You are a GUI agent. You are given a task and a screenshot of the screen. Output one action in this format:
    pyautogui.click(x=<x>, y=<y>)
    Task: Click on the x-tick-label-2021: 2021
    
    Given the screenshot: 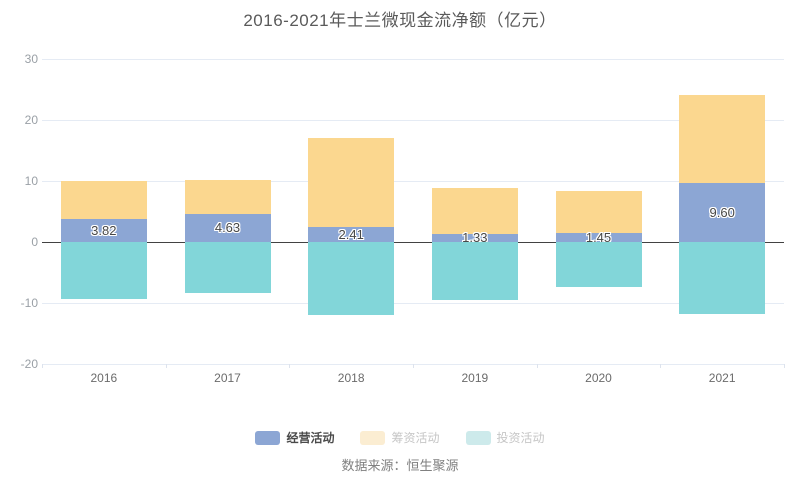 What is the action you would take?
    pyautogui.click(x=722, y=378)
    